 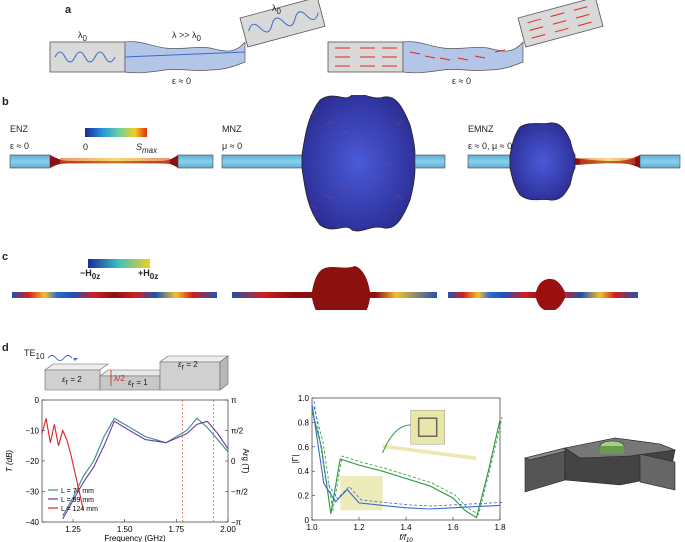 What do you see at coordinates (239, 492) in the screenshot?
I see `chart1-ytick-right-label: −π/2` at bounding box center [239, 492].